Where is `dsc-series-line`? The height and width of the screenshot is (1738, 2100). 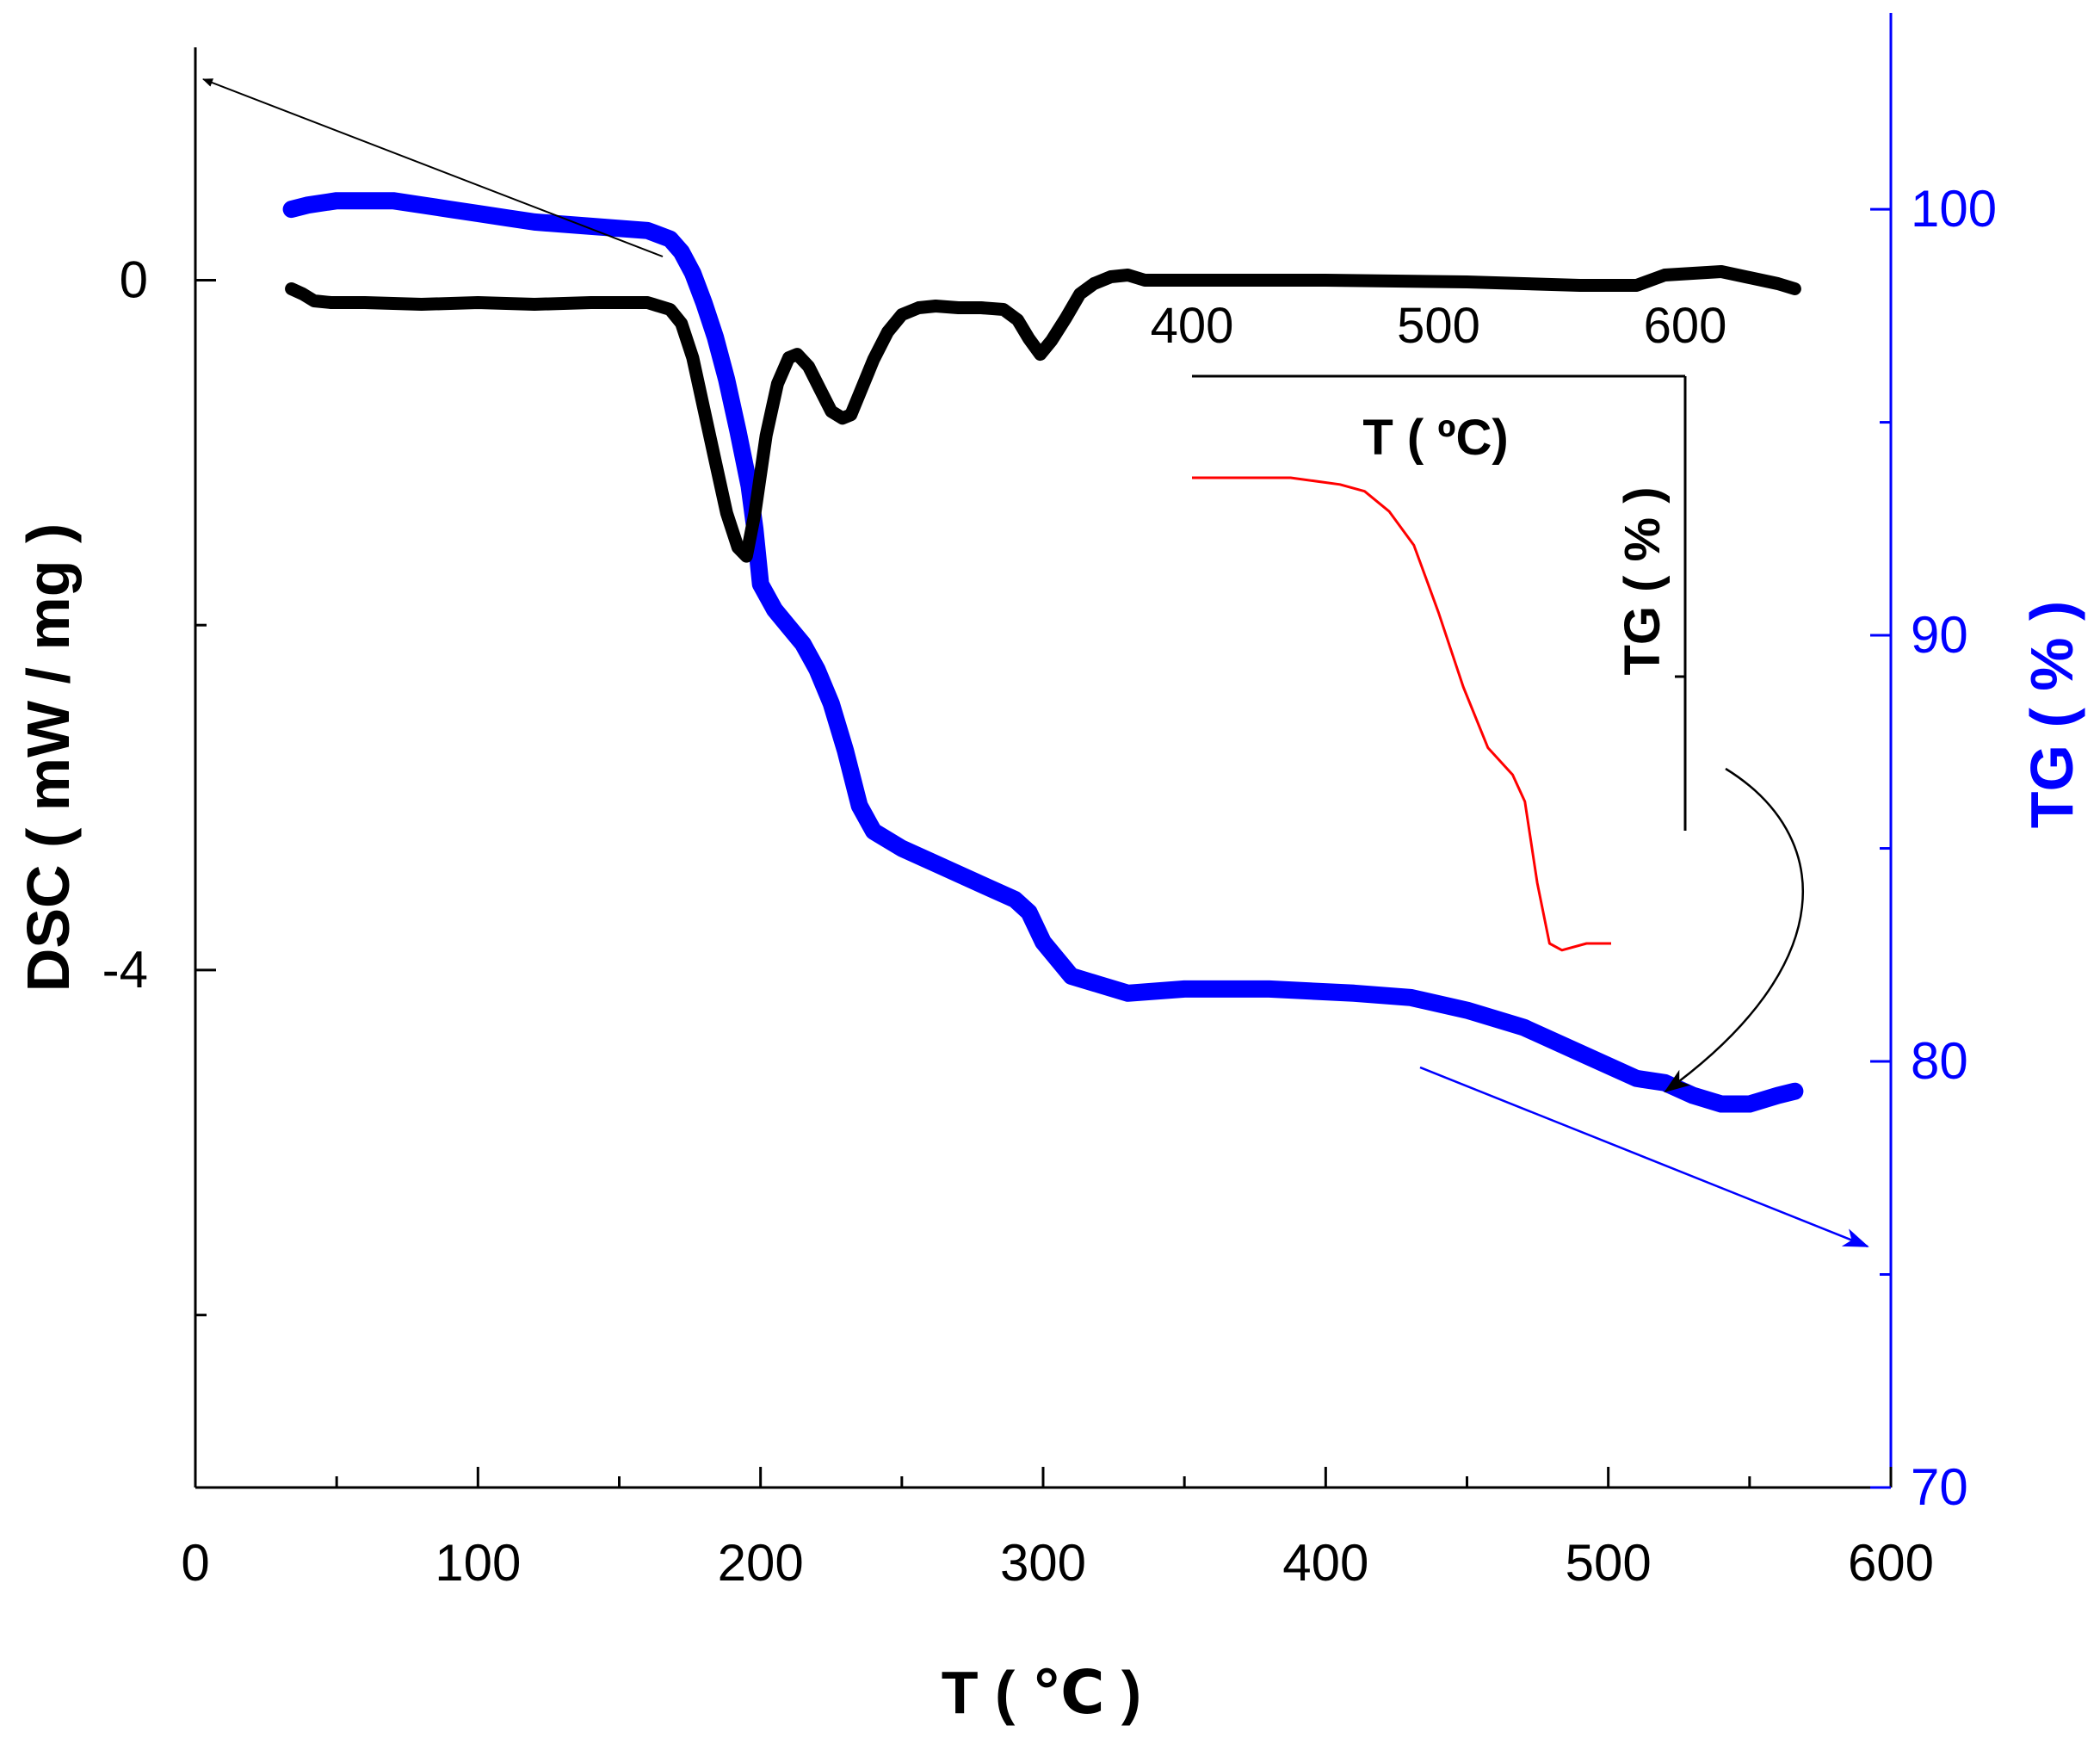 dsc-series-line is located at coordinates (1043, 414).